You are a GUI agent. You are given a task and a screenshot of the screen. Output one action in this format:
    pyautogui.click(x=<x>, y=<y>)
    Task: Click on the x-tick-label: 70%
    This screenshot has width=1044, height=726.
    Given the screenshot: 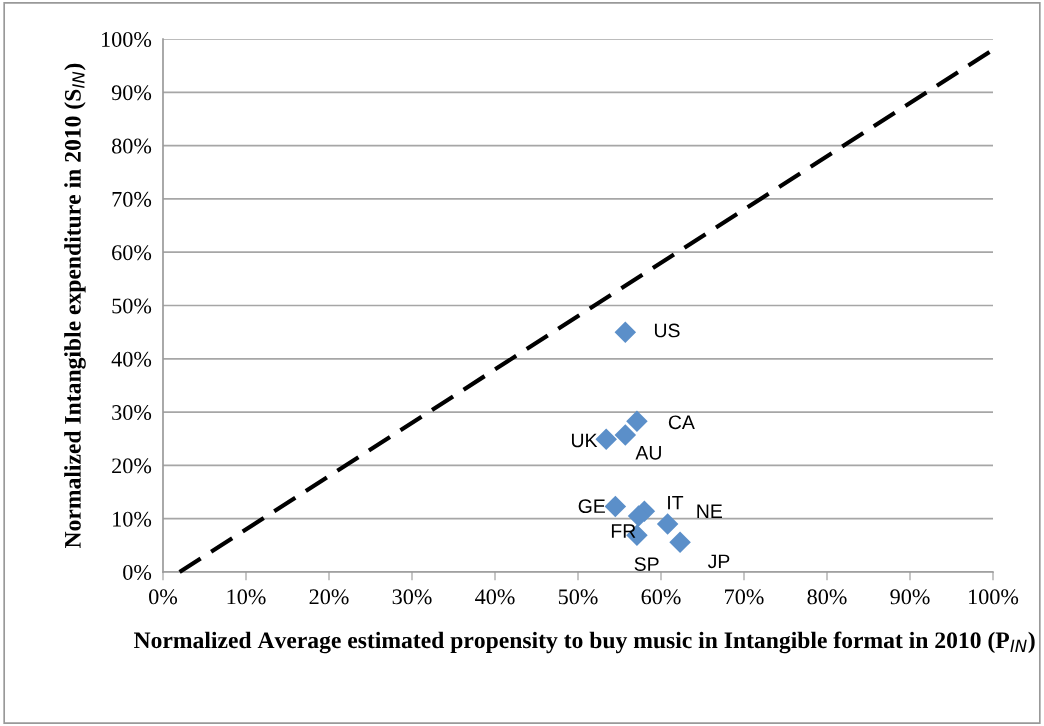 What is the action you would take?
    pyautogui.click(x=744, y=597)
    